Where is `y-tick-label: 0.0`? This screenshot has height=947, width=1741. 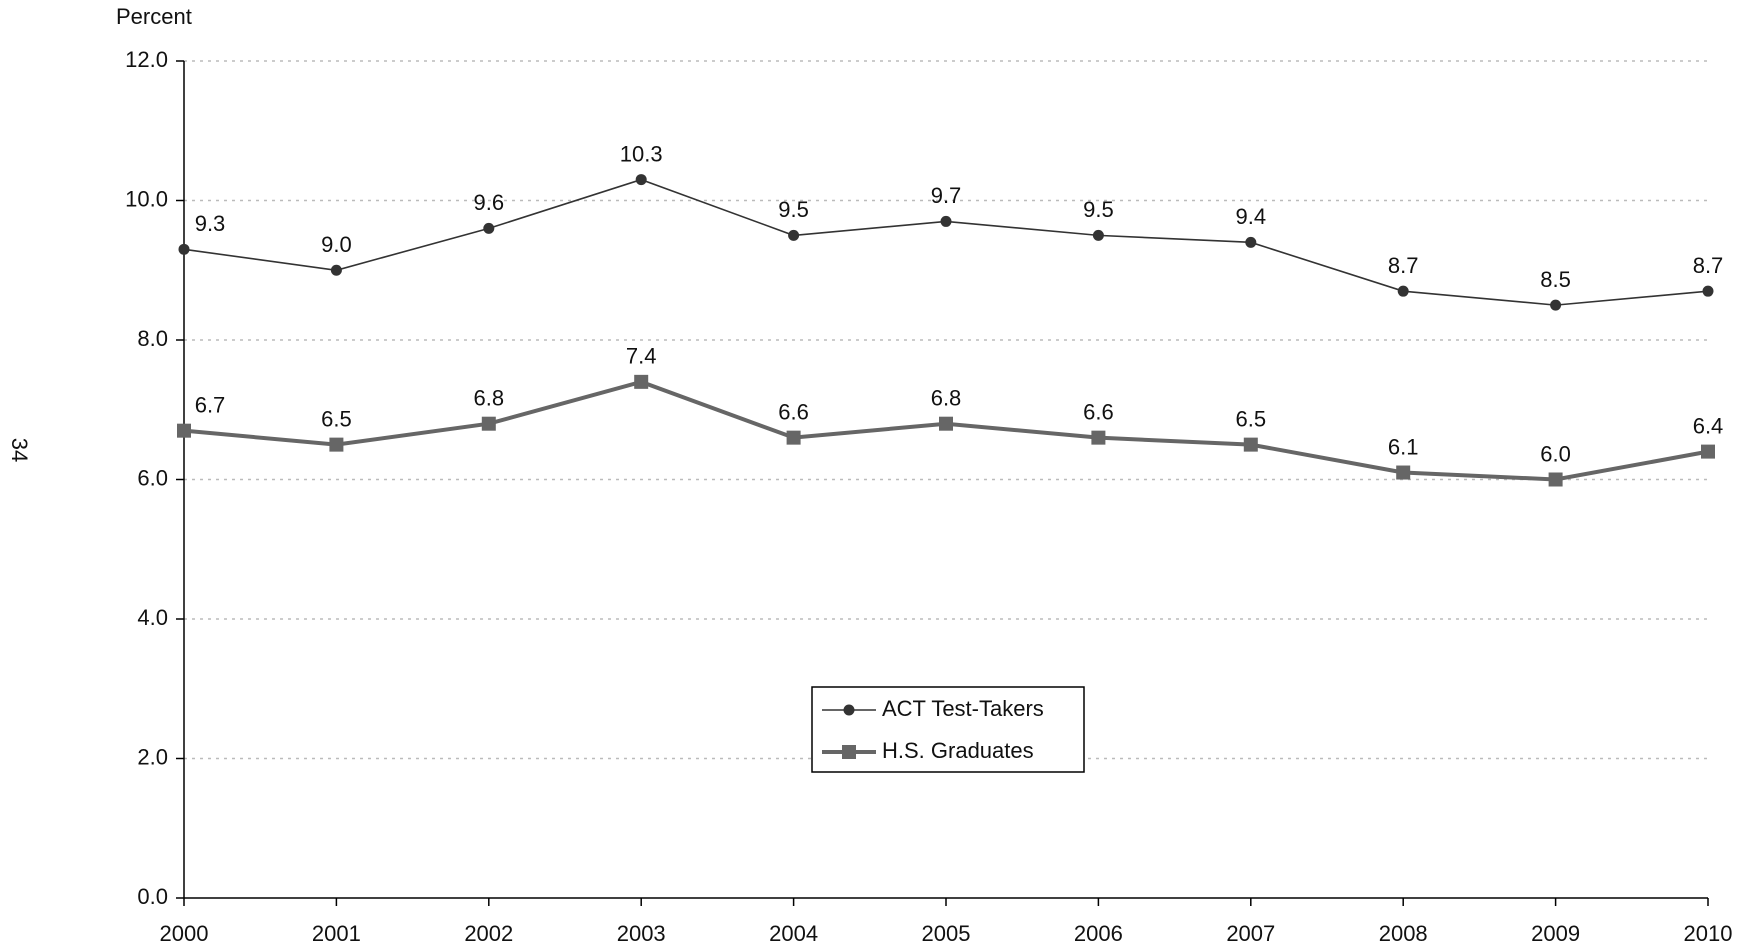 y-tick-label: 0.0 is located at coordinates (152, 896).